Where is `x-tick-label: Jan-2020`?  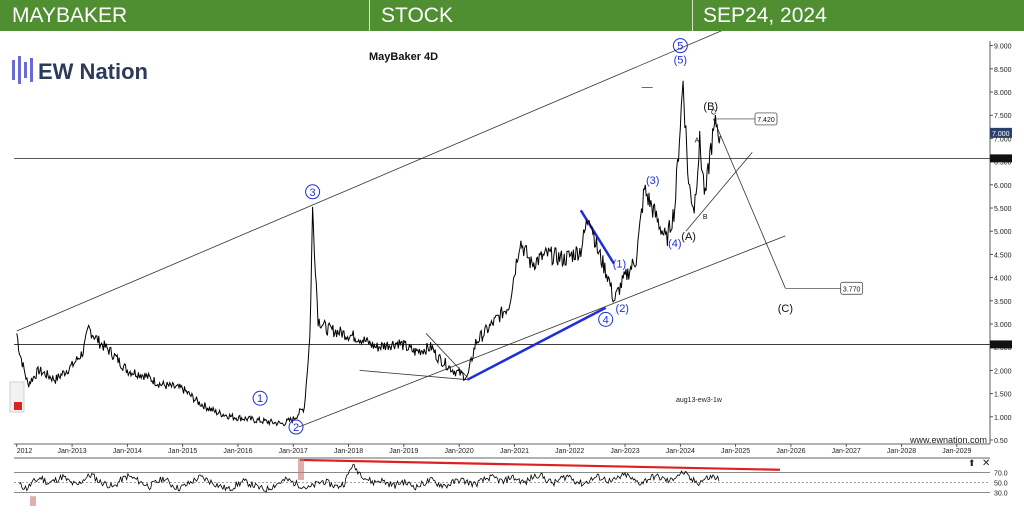 x-tick-label: Jan-2020 is located at coordinates (459, 451).